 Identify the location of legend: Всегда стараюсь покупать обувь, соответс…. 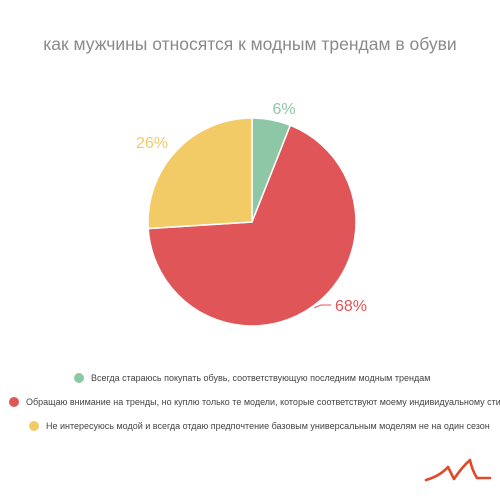
(254, 402).